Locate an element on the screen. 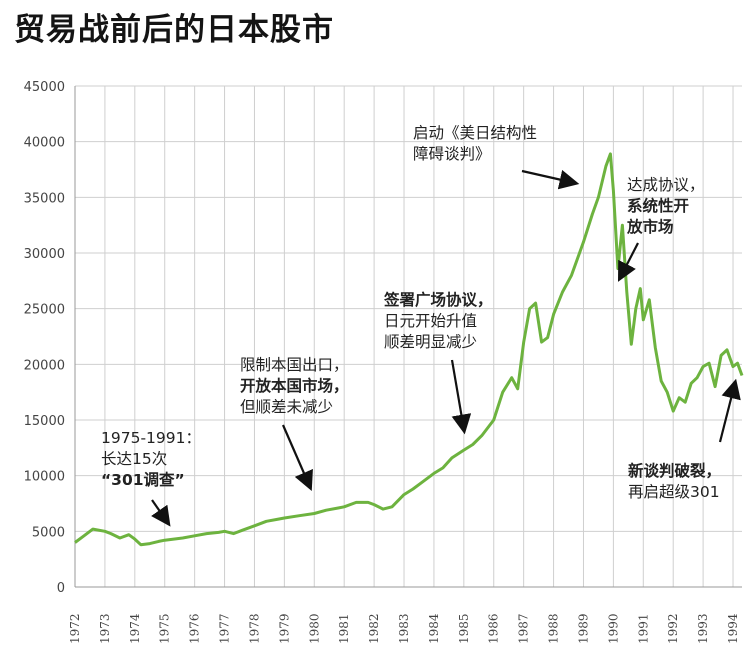 This screenshot has height=647, width=752. x-tick-label: 1974 is located at coordinates (135, 628).